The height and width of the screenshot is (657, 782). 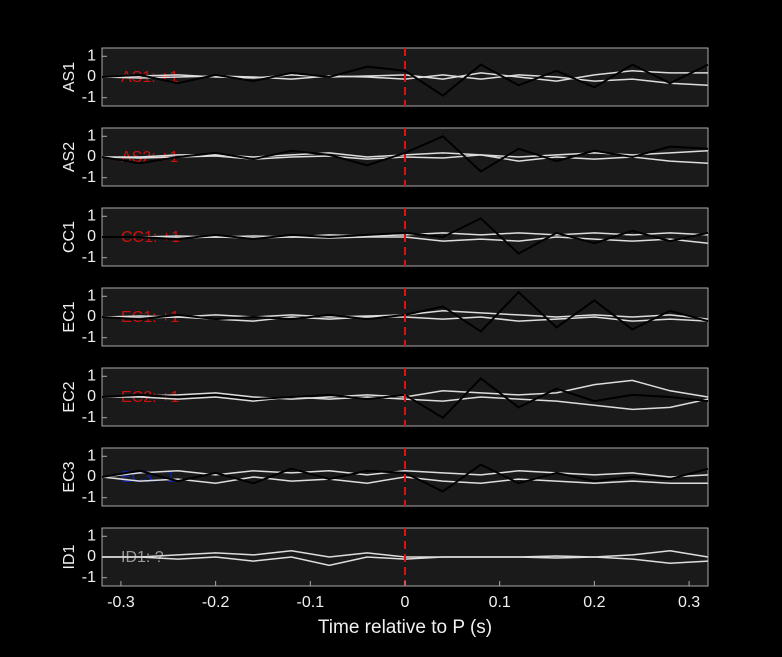 What do you see at coordinates (500, 602) in the screenshot?
I see `x-tick-label: 0.1` at bounding box center [500, 602].